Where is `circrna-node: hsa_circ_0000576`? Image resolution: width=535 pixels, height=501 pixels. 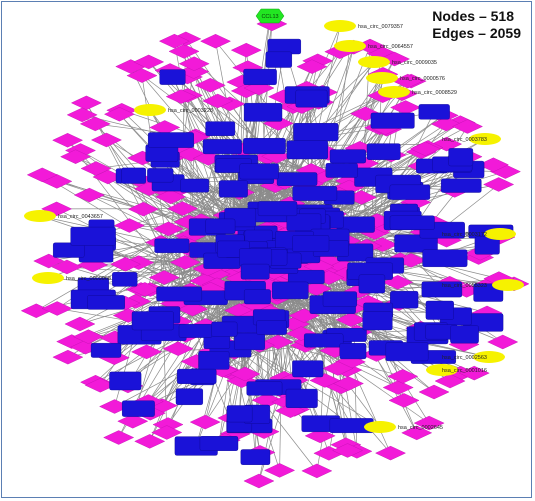
circrna-node: hsa_circ_0000576 is located at coordinates (405, 78).